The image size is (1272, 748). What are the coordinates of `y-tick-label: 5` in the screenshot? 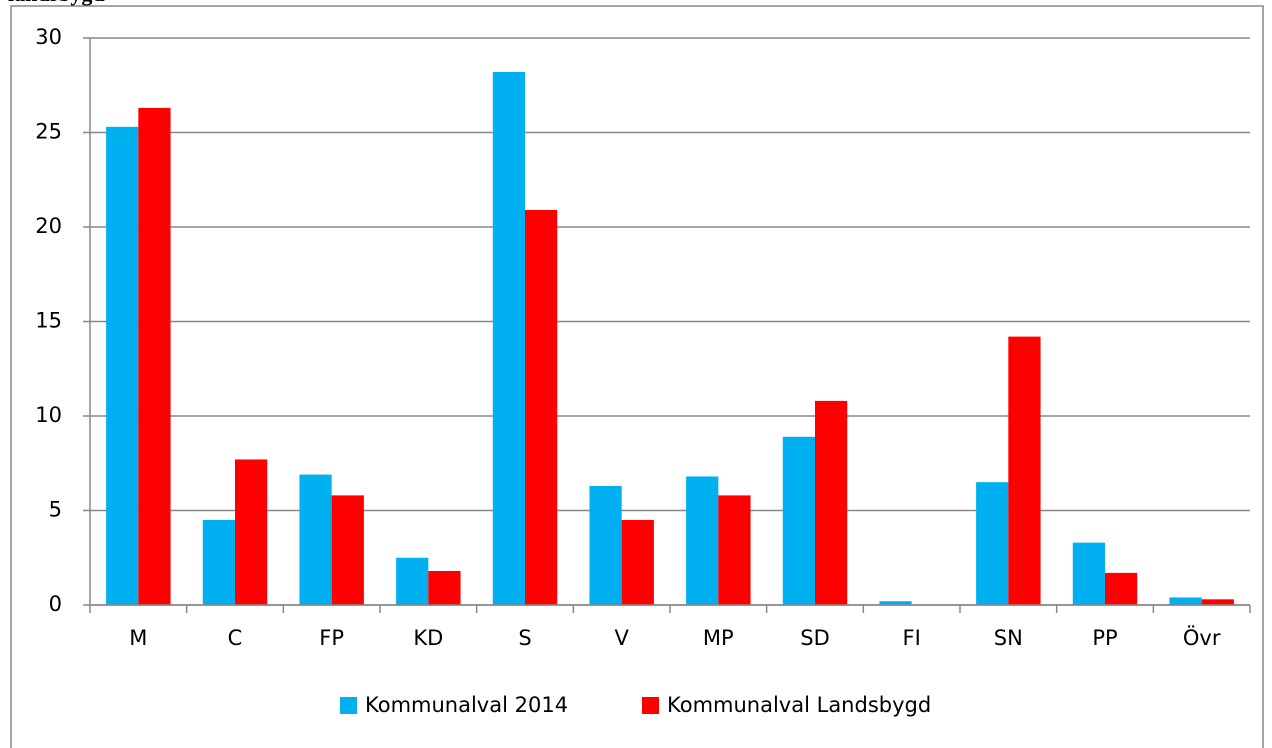 It's located at (55, 510).